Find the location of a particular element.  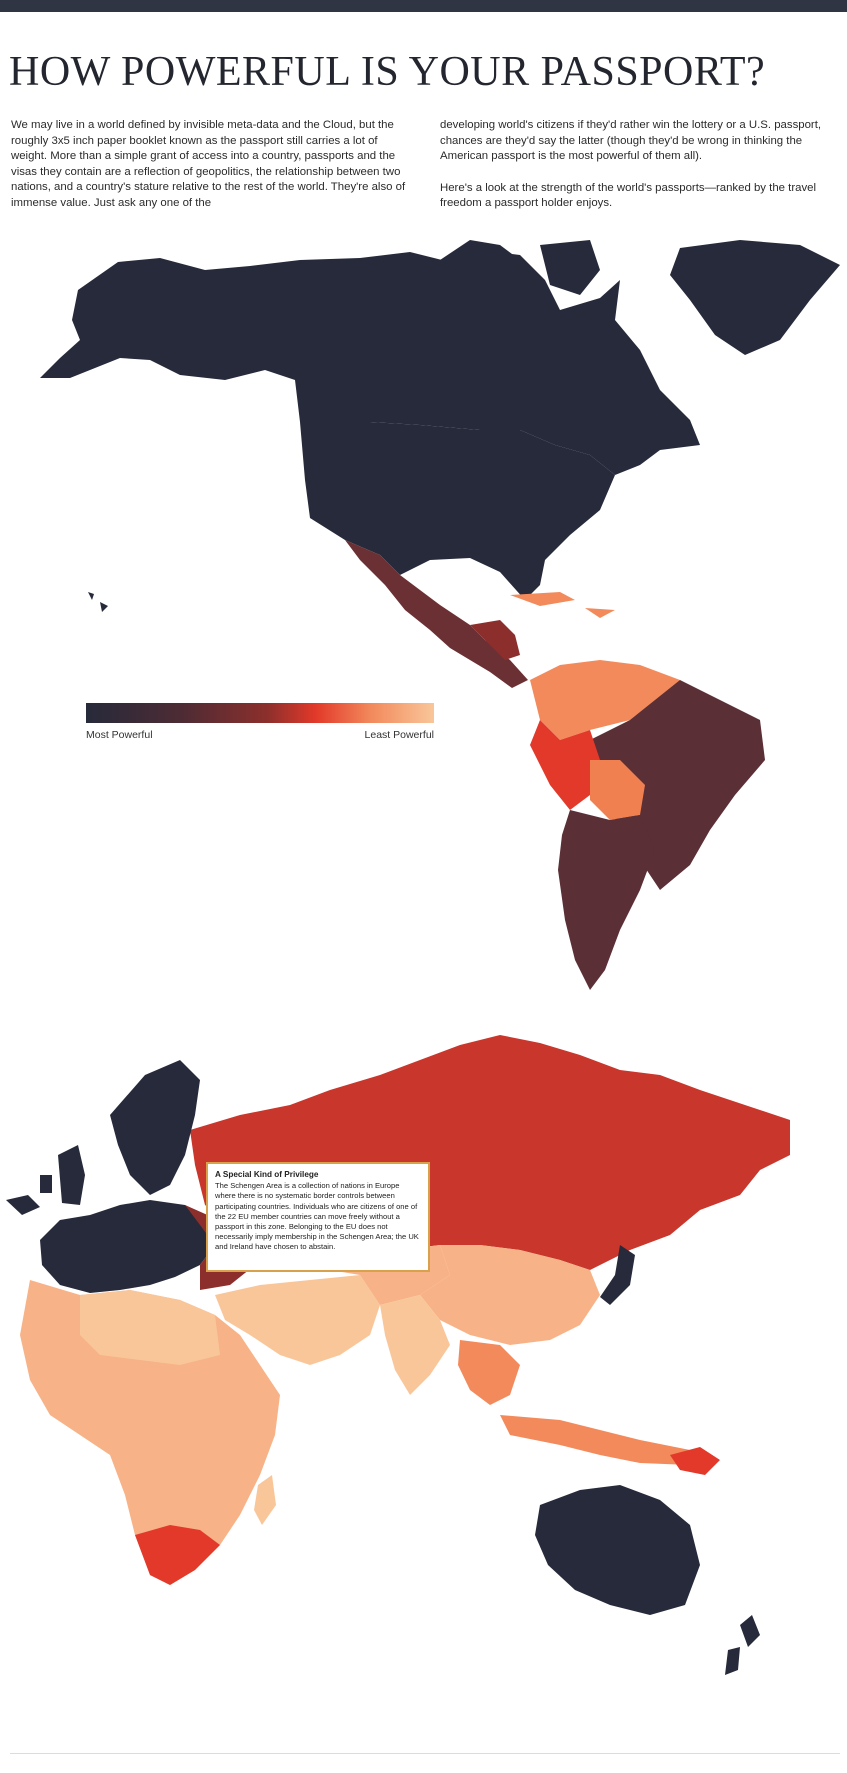

region-china is located at coordinates (510, 1295).